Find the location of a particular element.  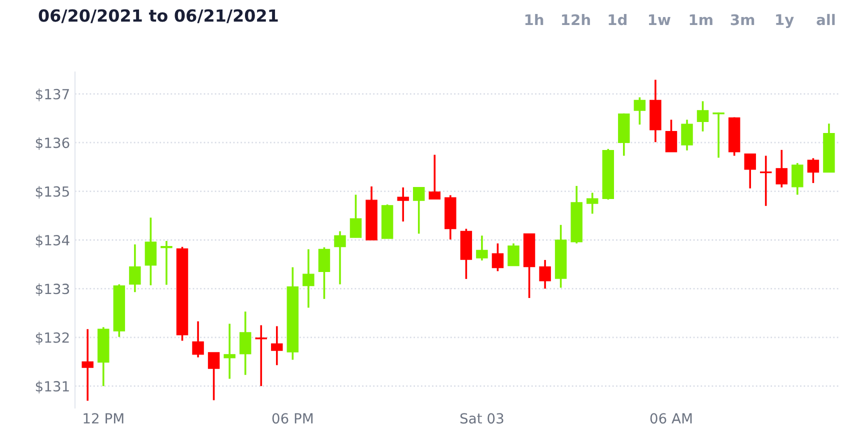

text: 3m is located at coordinates (742, 20).